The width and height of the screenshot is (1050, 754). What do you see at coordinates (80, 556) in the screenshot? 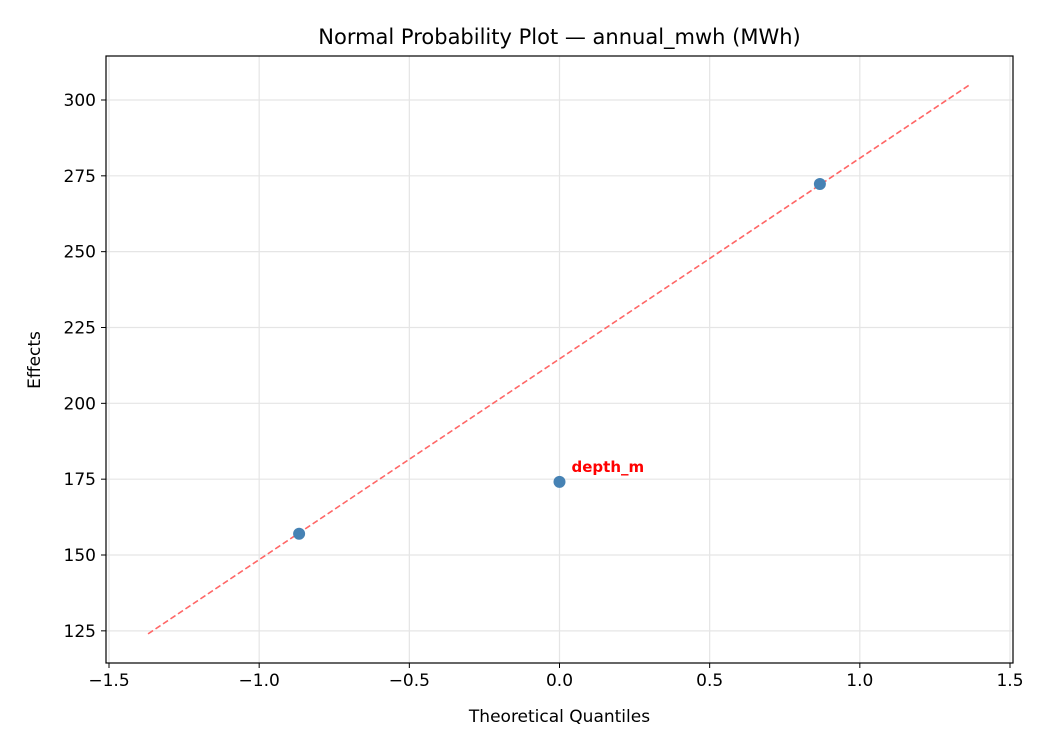
I see `y-tick-label: 150` at bounding box center [80, 556].